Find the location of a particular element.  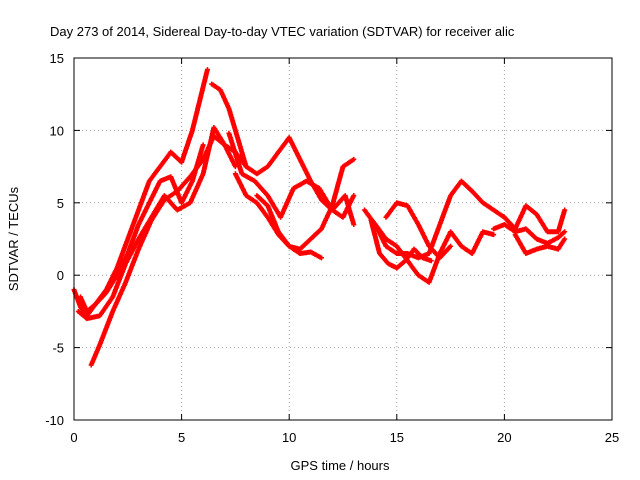

y-axis-label: SDTVAR / TECUs is located at coordinates (13, 238).